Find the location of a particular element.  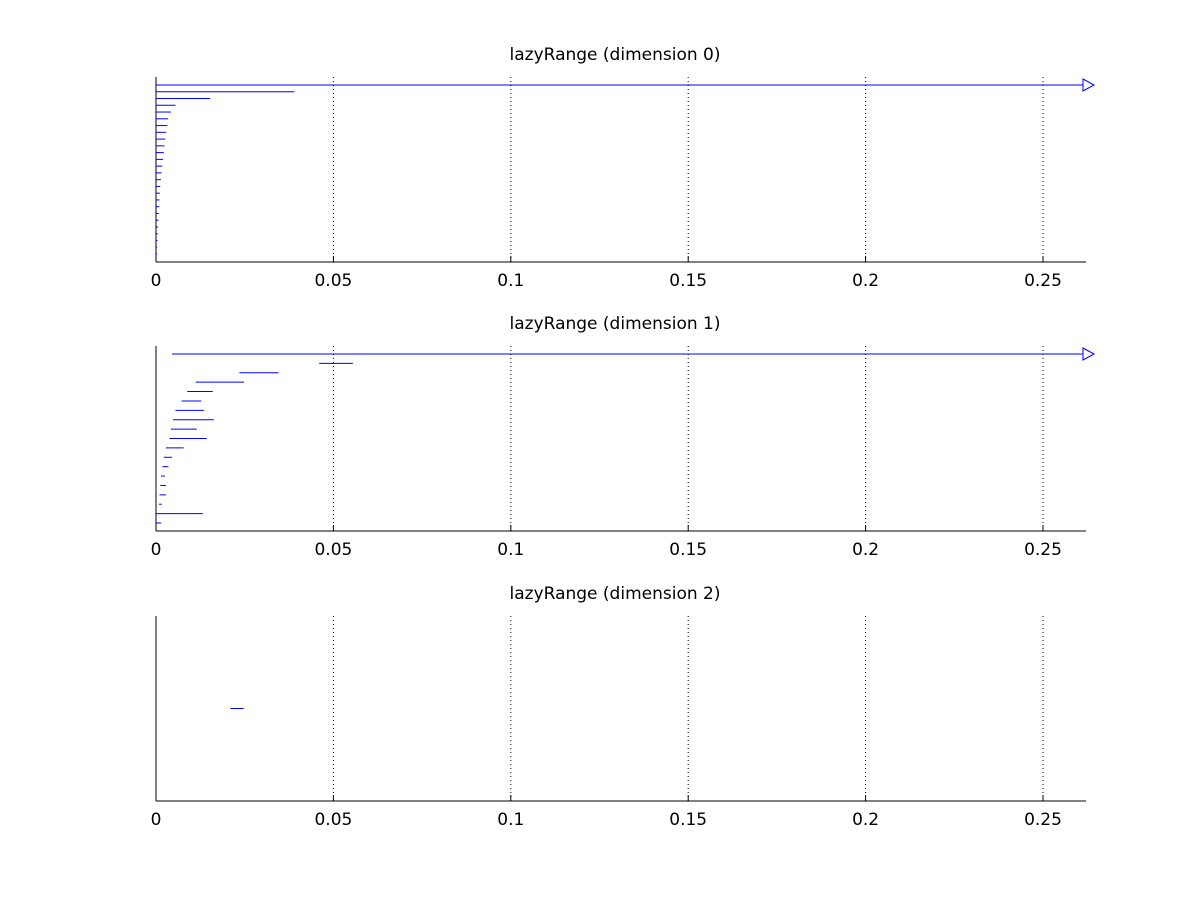

chart-title: lazyRange (dimension 0) is located at coordinates (615, 55).